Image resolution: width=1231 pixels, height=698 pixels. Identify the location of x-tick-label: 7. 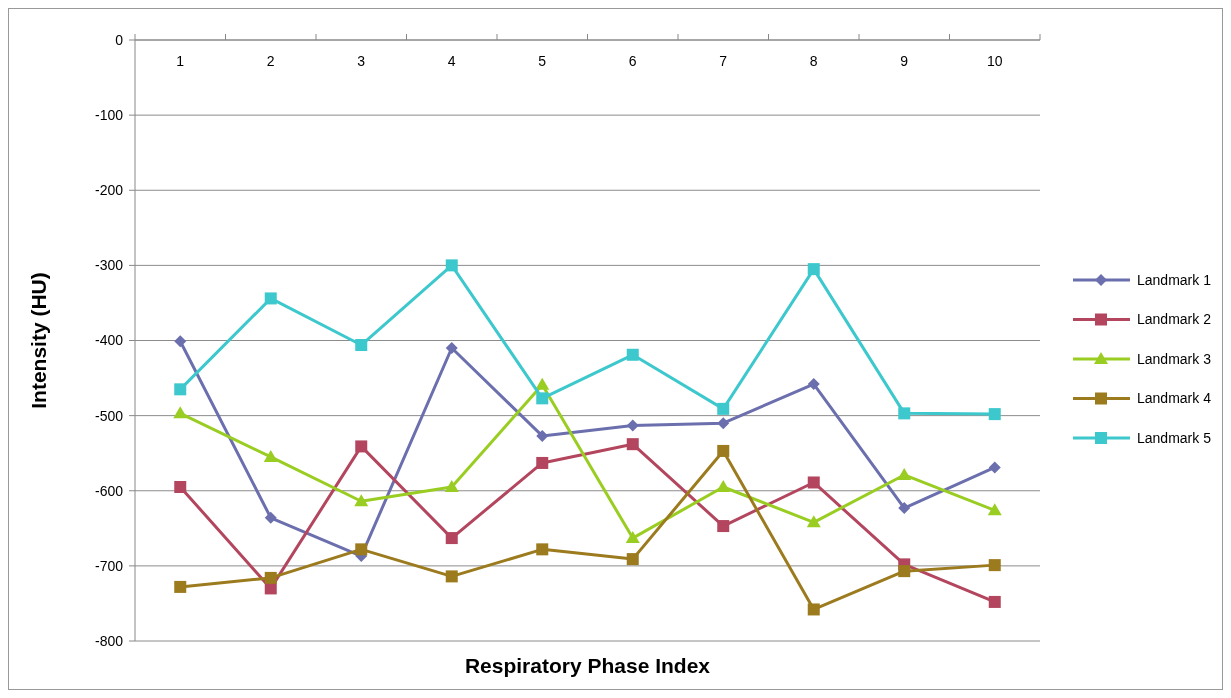
(723, 61).